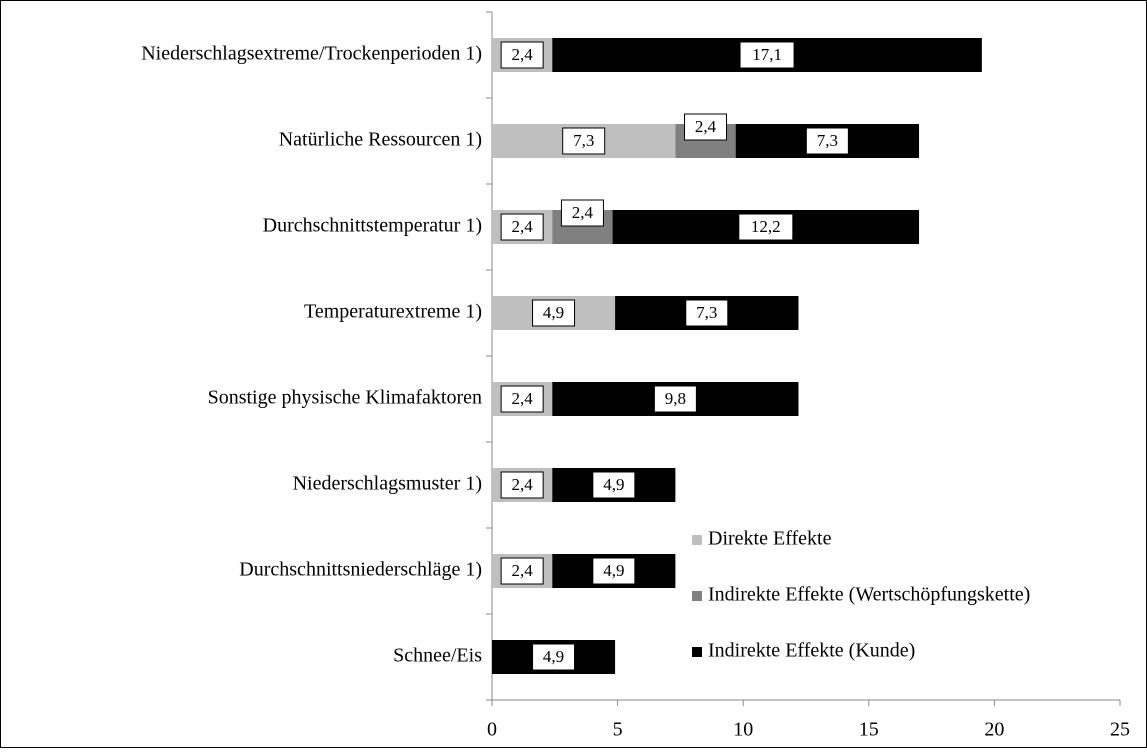 This screenshot has width=1147, height=753. Describe the element at coordinates (345, 398) in the screenshot. I see `category-label: Sonstige physische Klimafaktoren` at that location.